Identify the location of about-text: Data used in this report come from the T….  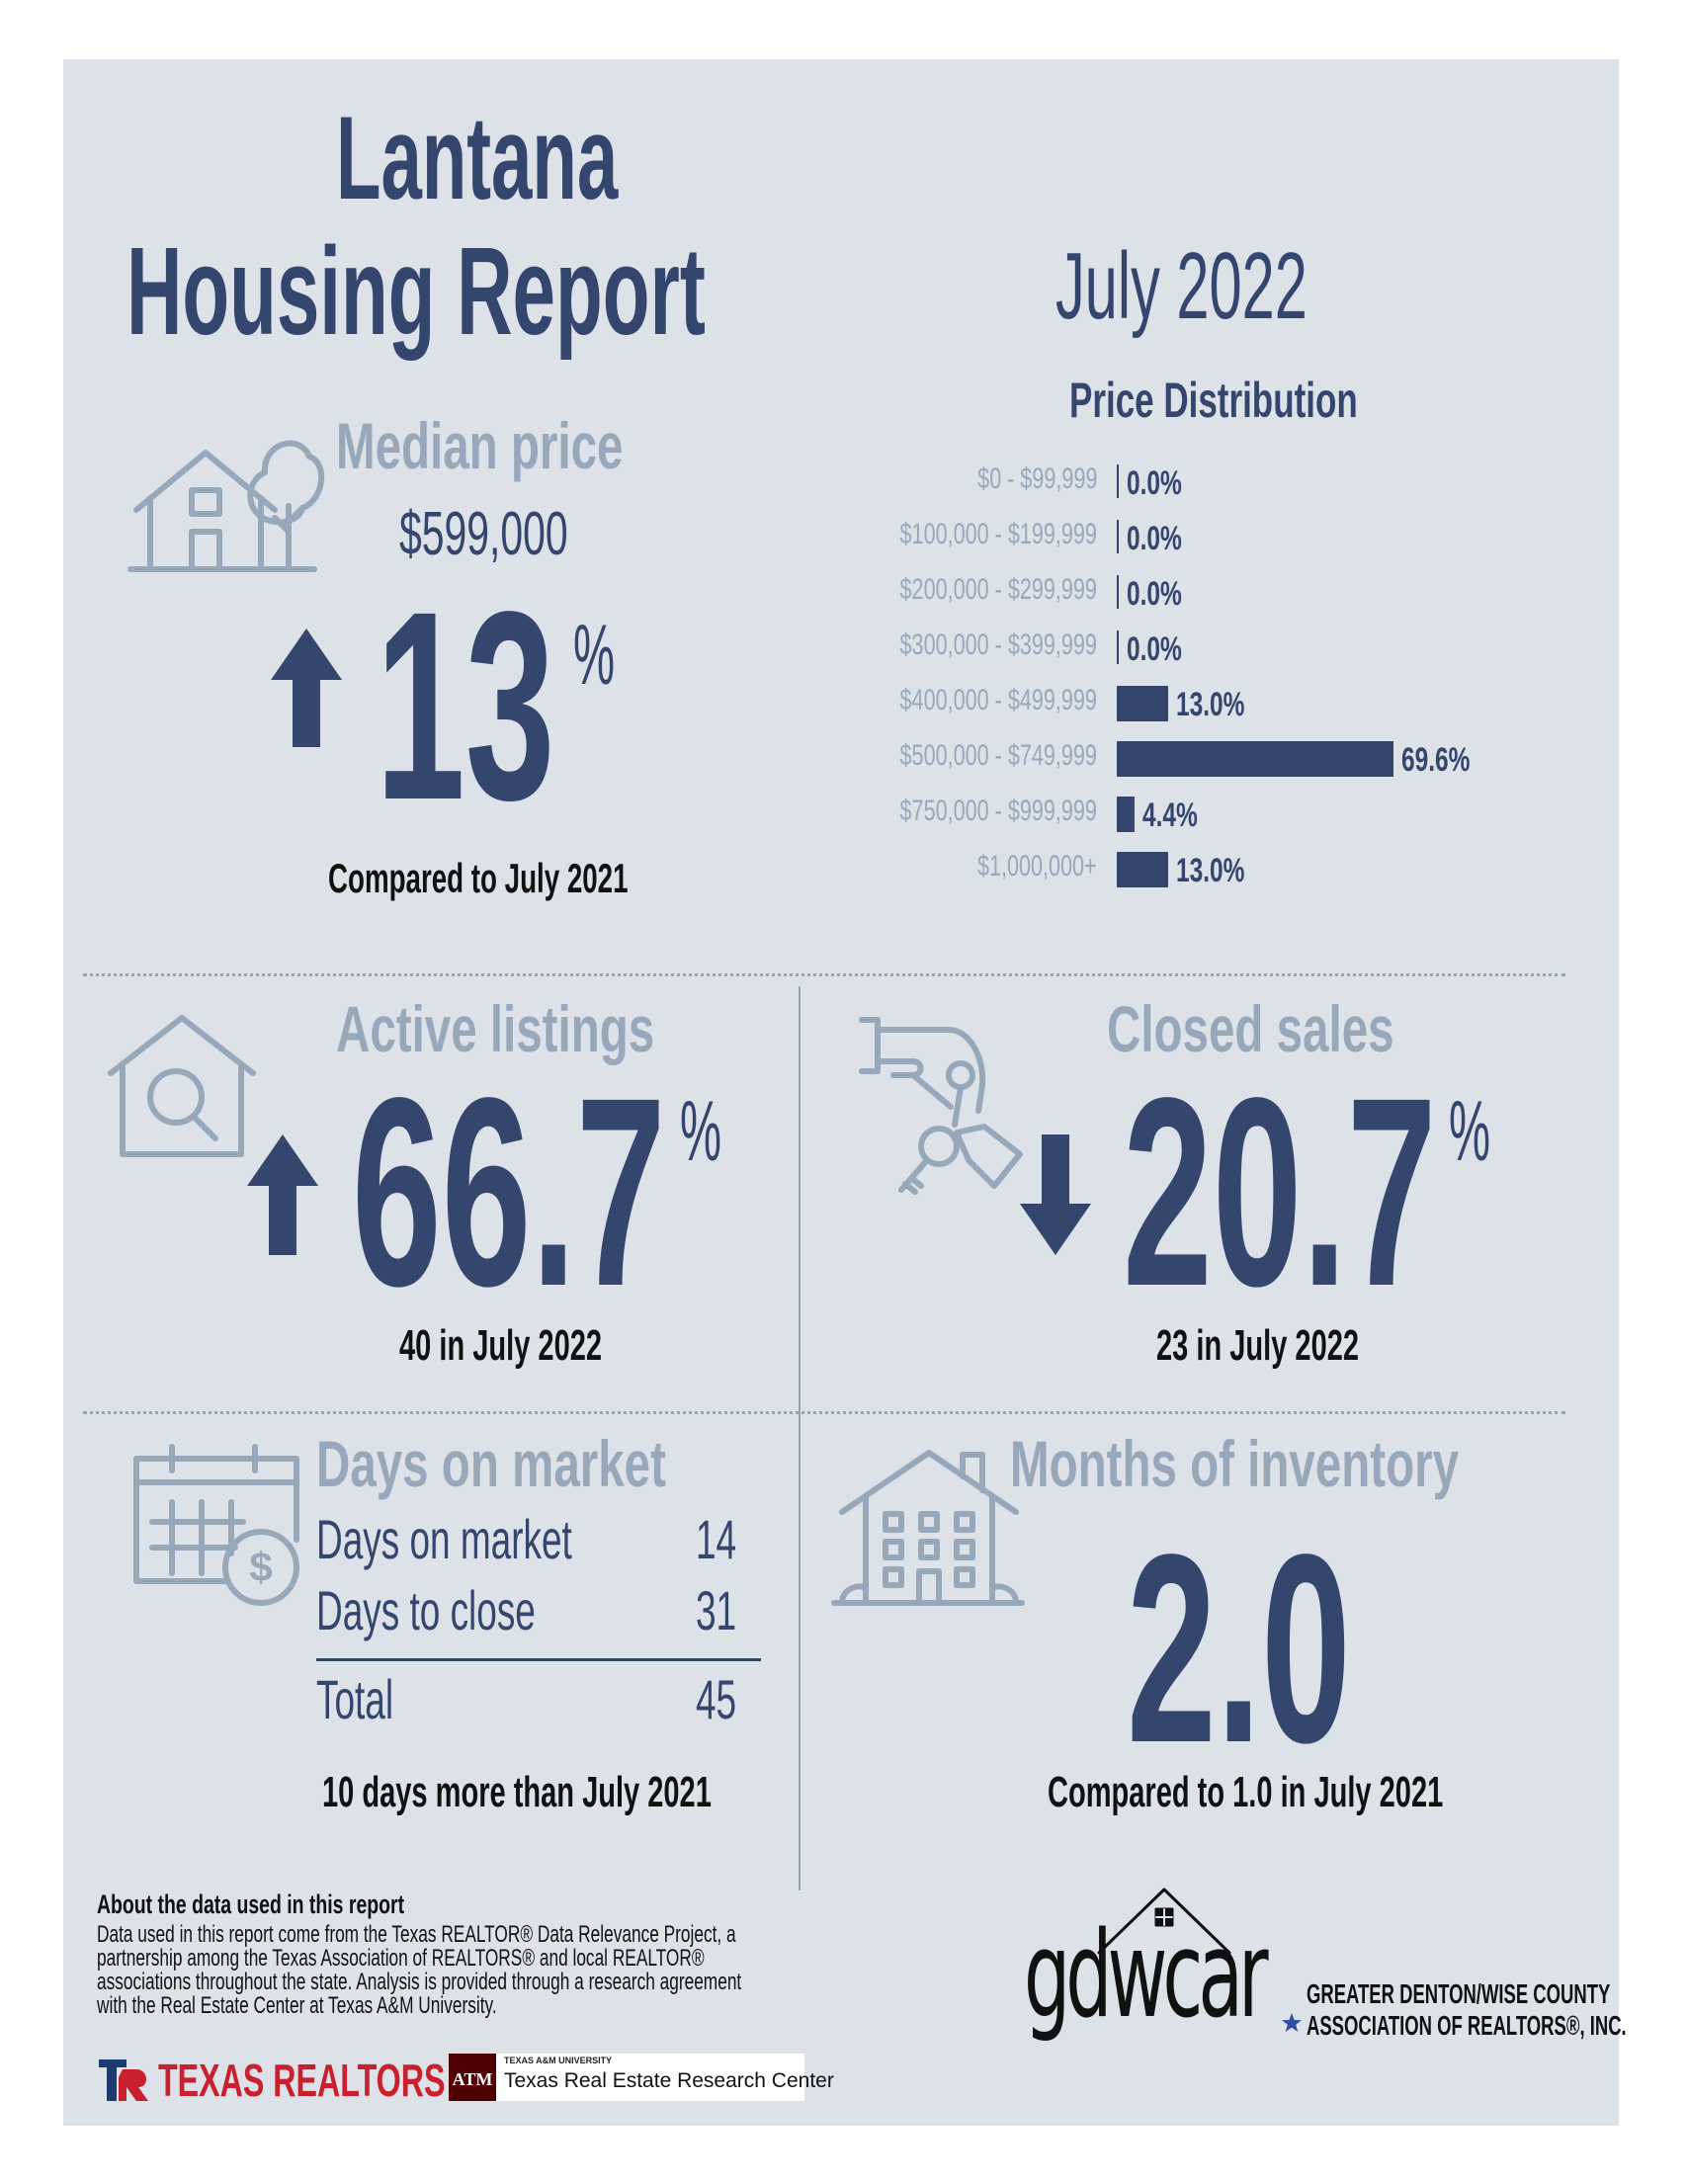
(419, 1970).